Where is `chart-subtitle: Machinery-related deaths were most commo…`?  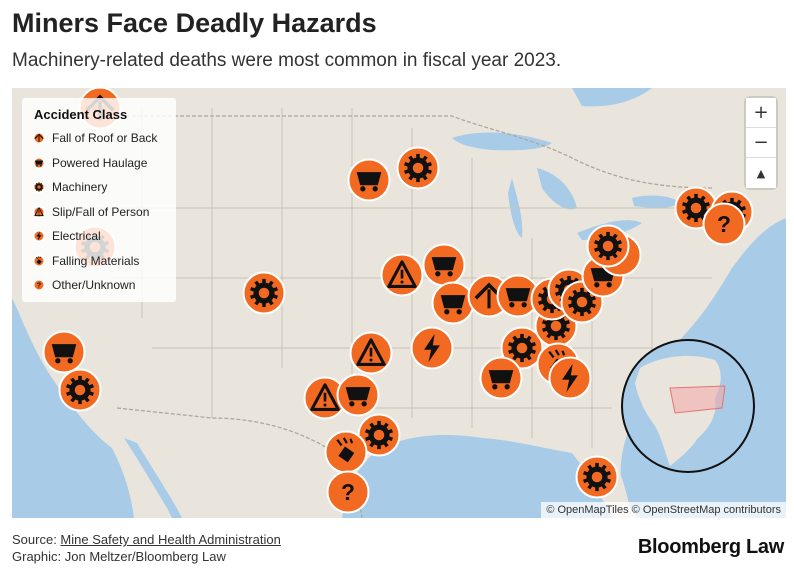
chart-subtitle: Machinery-related deaths were most commo… is located at coordinates (287, 60).